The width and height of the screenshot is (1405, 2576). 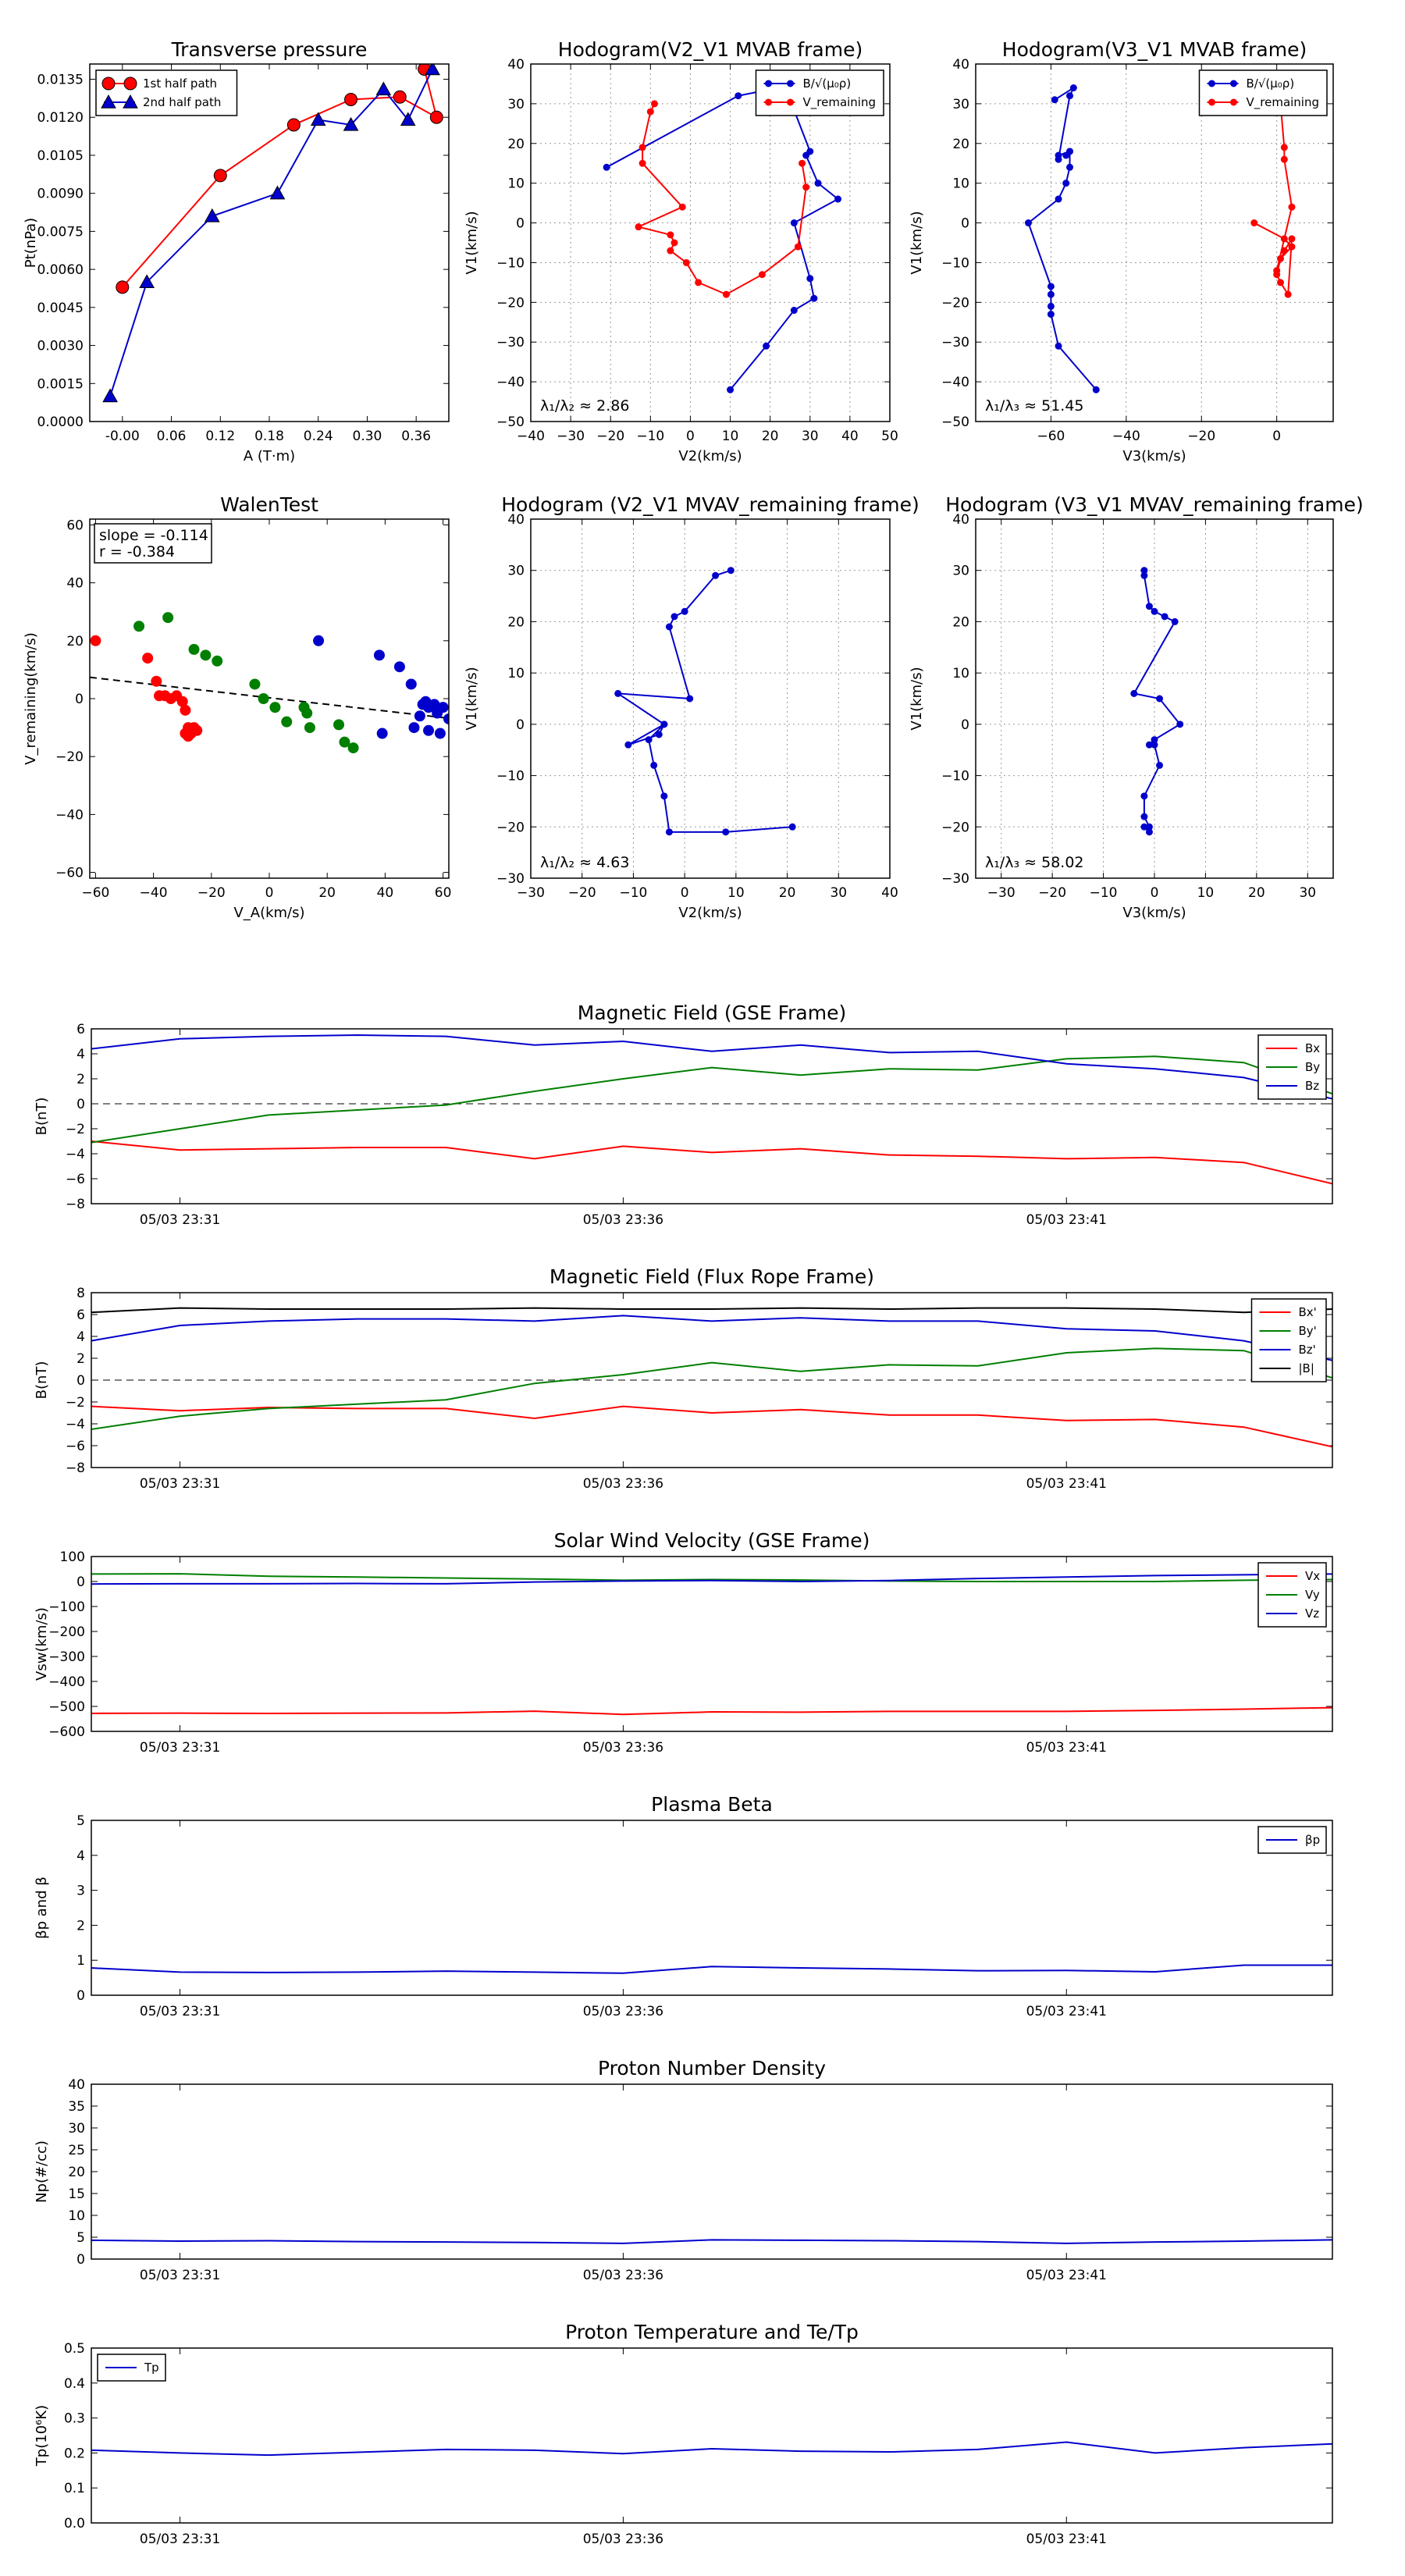 What do you see at coordinates (122, 436) in the screenshot?
I see `x-tick-label: -0.00` at bounding box center [122, 436].